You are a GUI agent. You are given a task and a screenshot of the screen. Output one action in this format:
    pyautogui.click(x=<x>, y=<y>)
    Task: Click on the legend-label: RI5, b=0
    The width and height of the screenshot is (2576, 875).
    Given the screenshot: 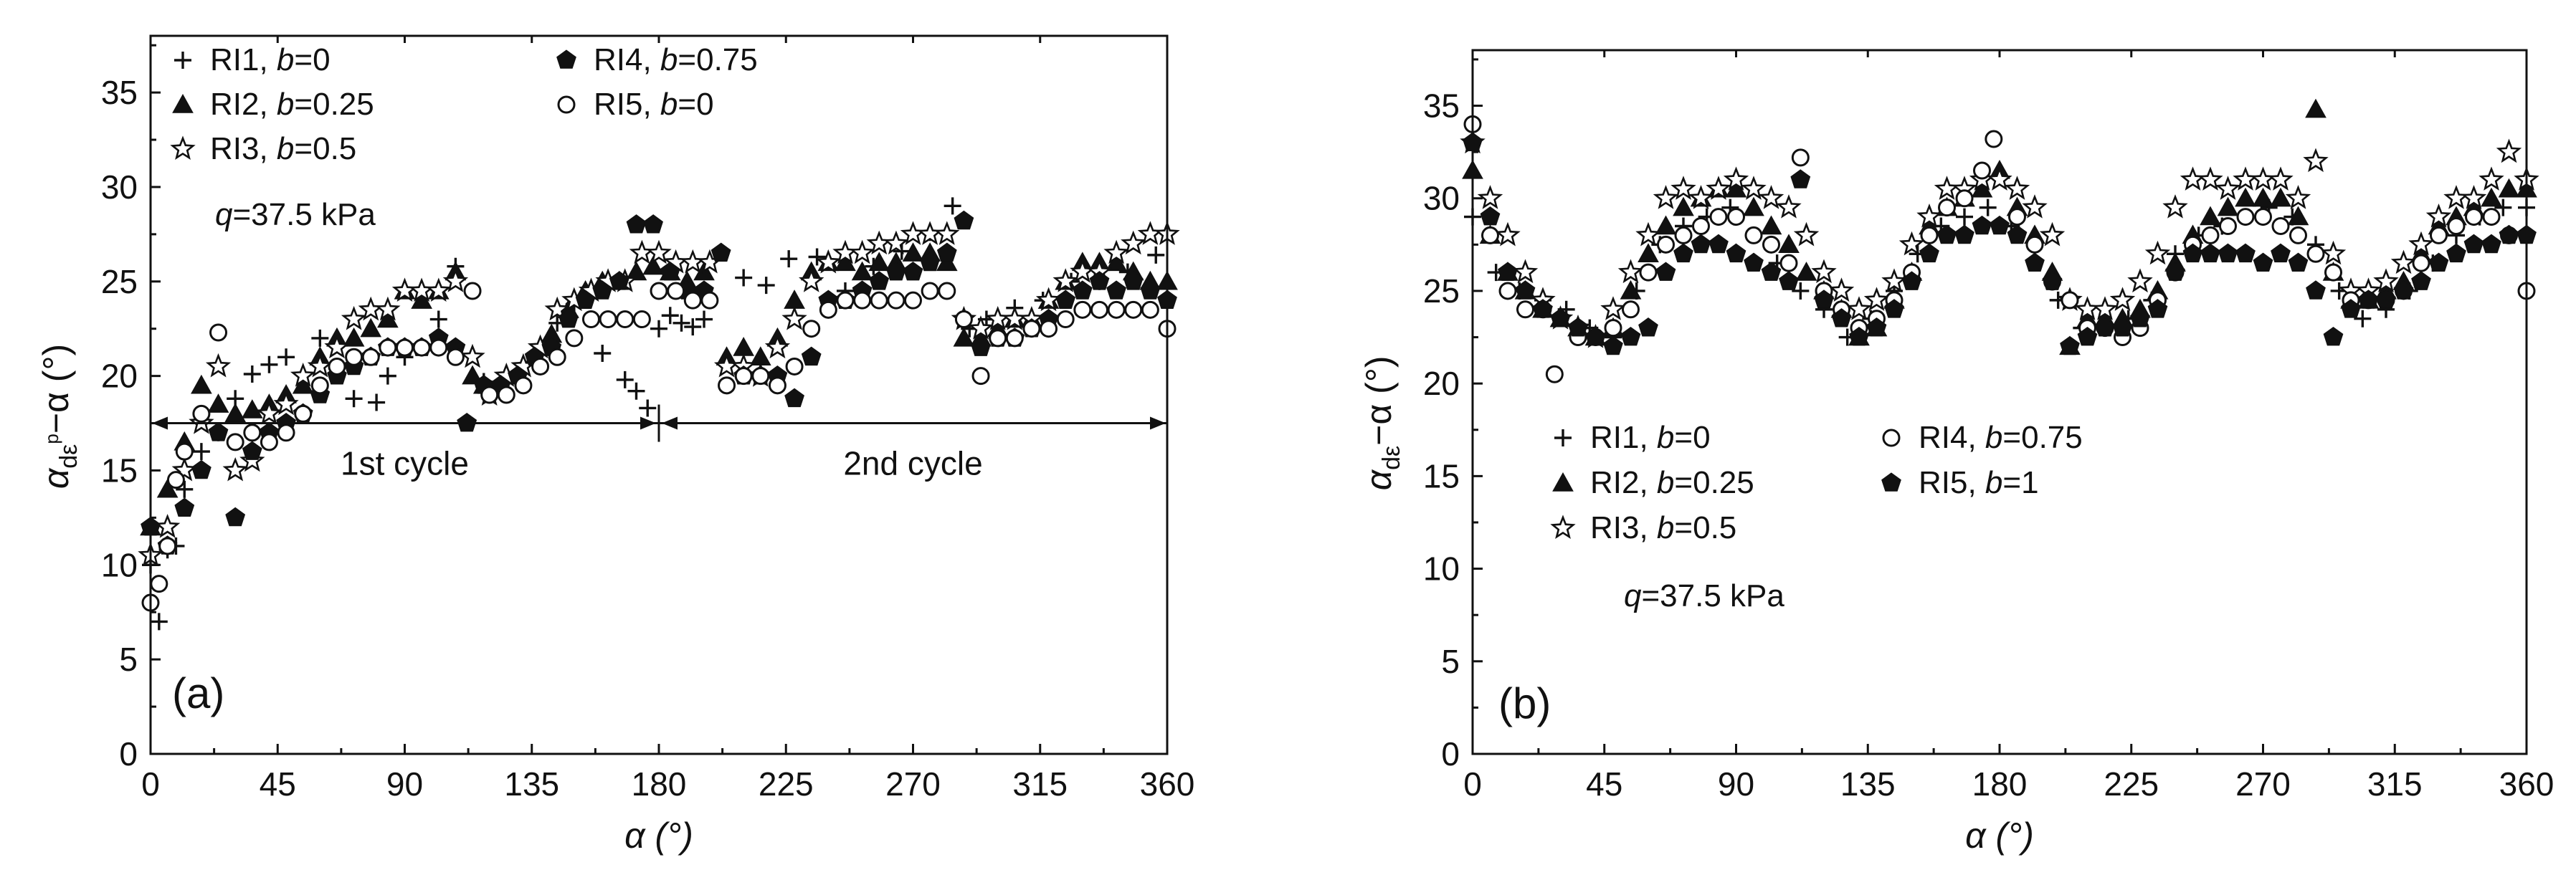 What is the action you would take?
    pyautogui.click(x=654, y=104)
    